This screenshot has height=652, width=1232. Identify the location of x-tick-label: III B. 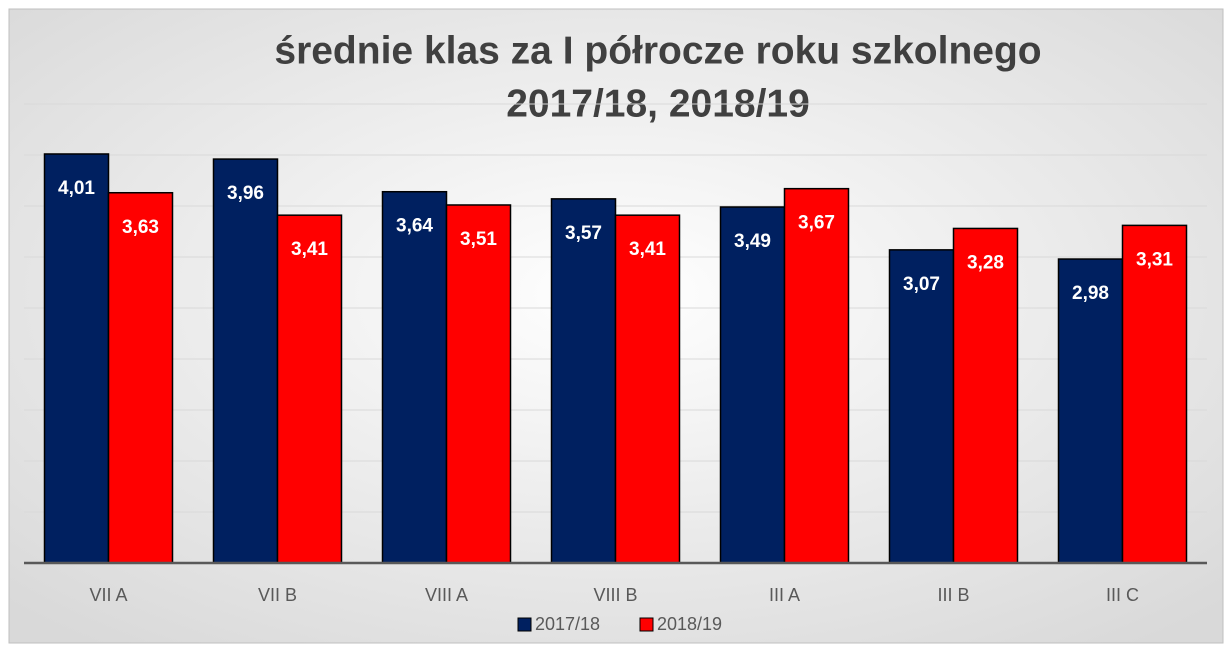
(953, 595).